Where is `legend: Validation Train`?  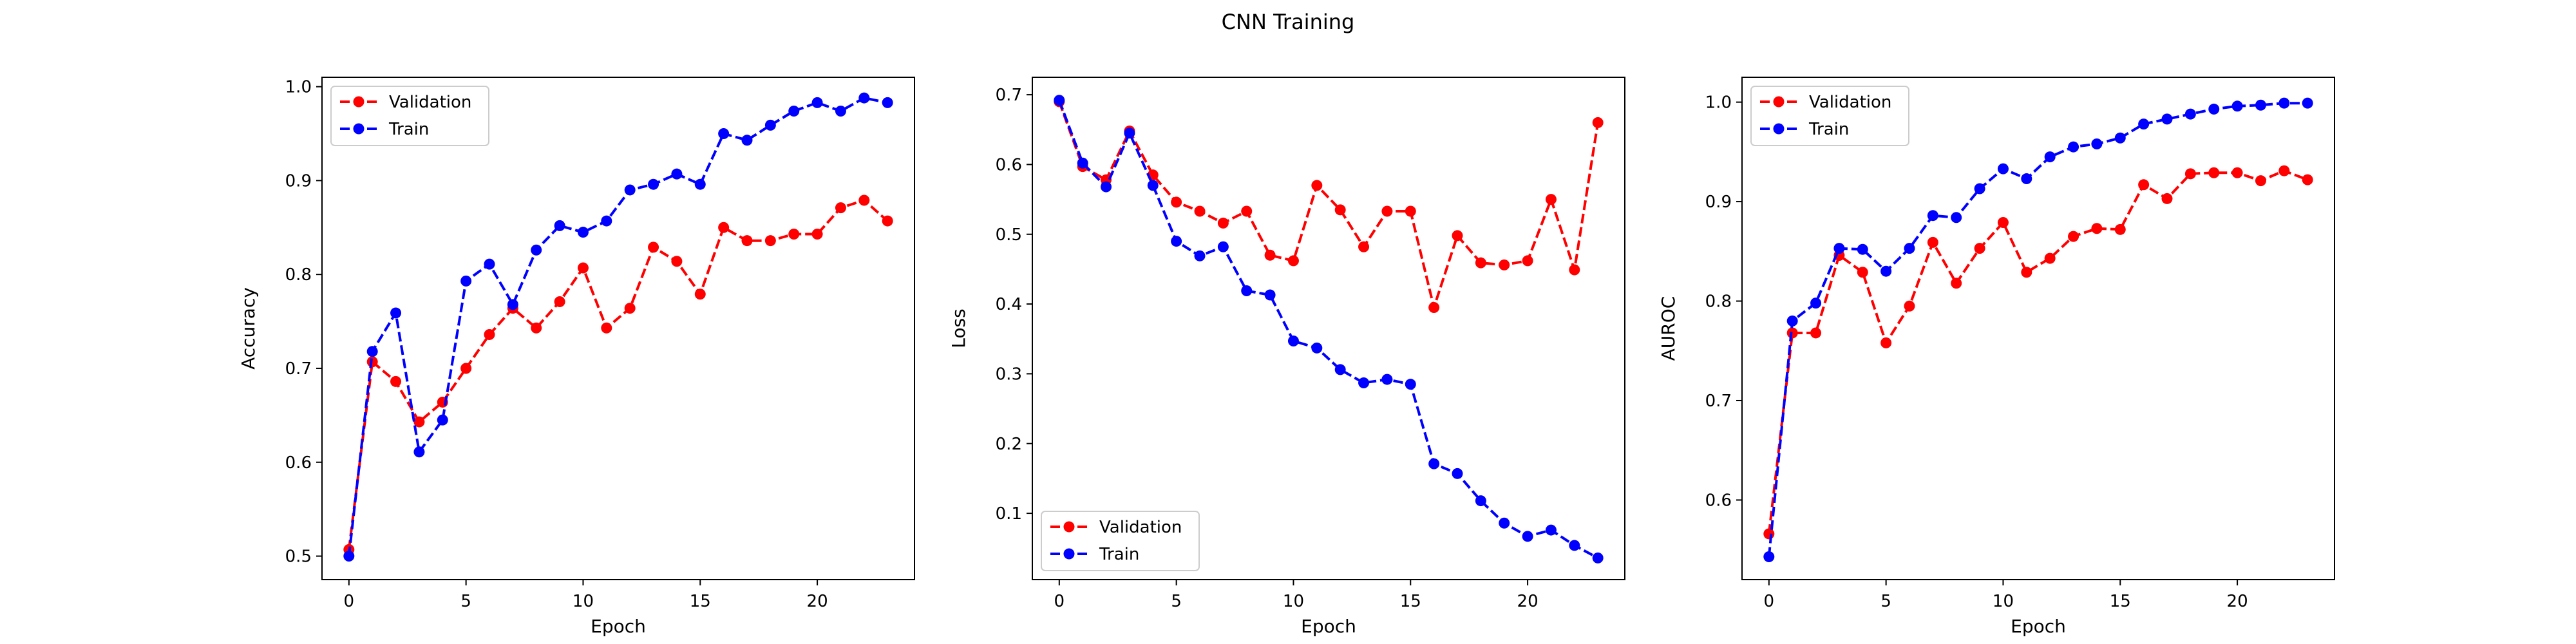 legend: Validation Train is located at coordinates (410, 116).